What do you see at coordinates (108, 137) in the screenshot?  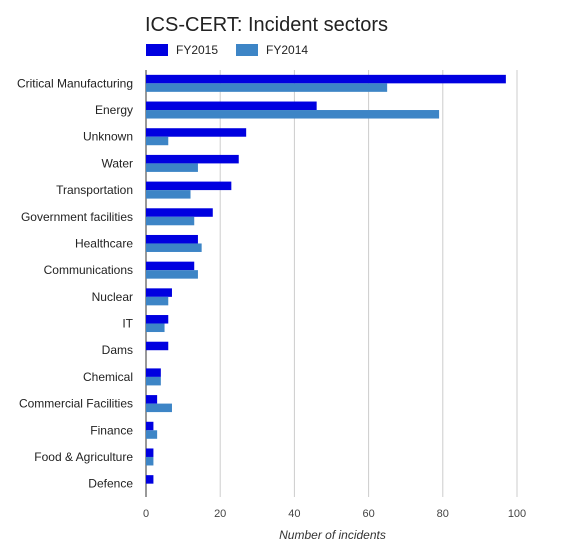 I see `category-label-unknown: Unknown` at bounding box center [108, 137].